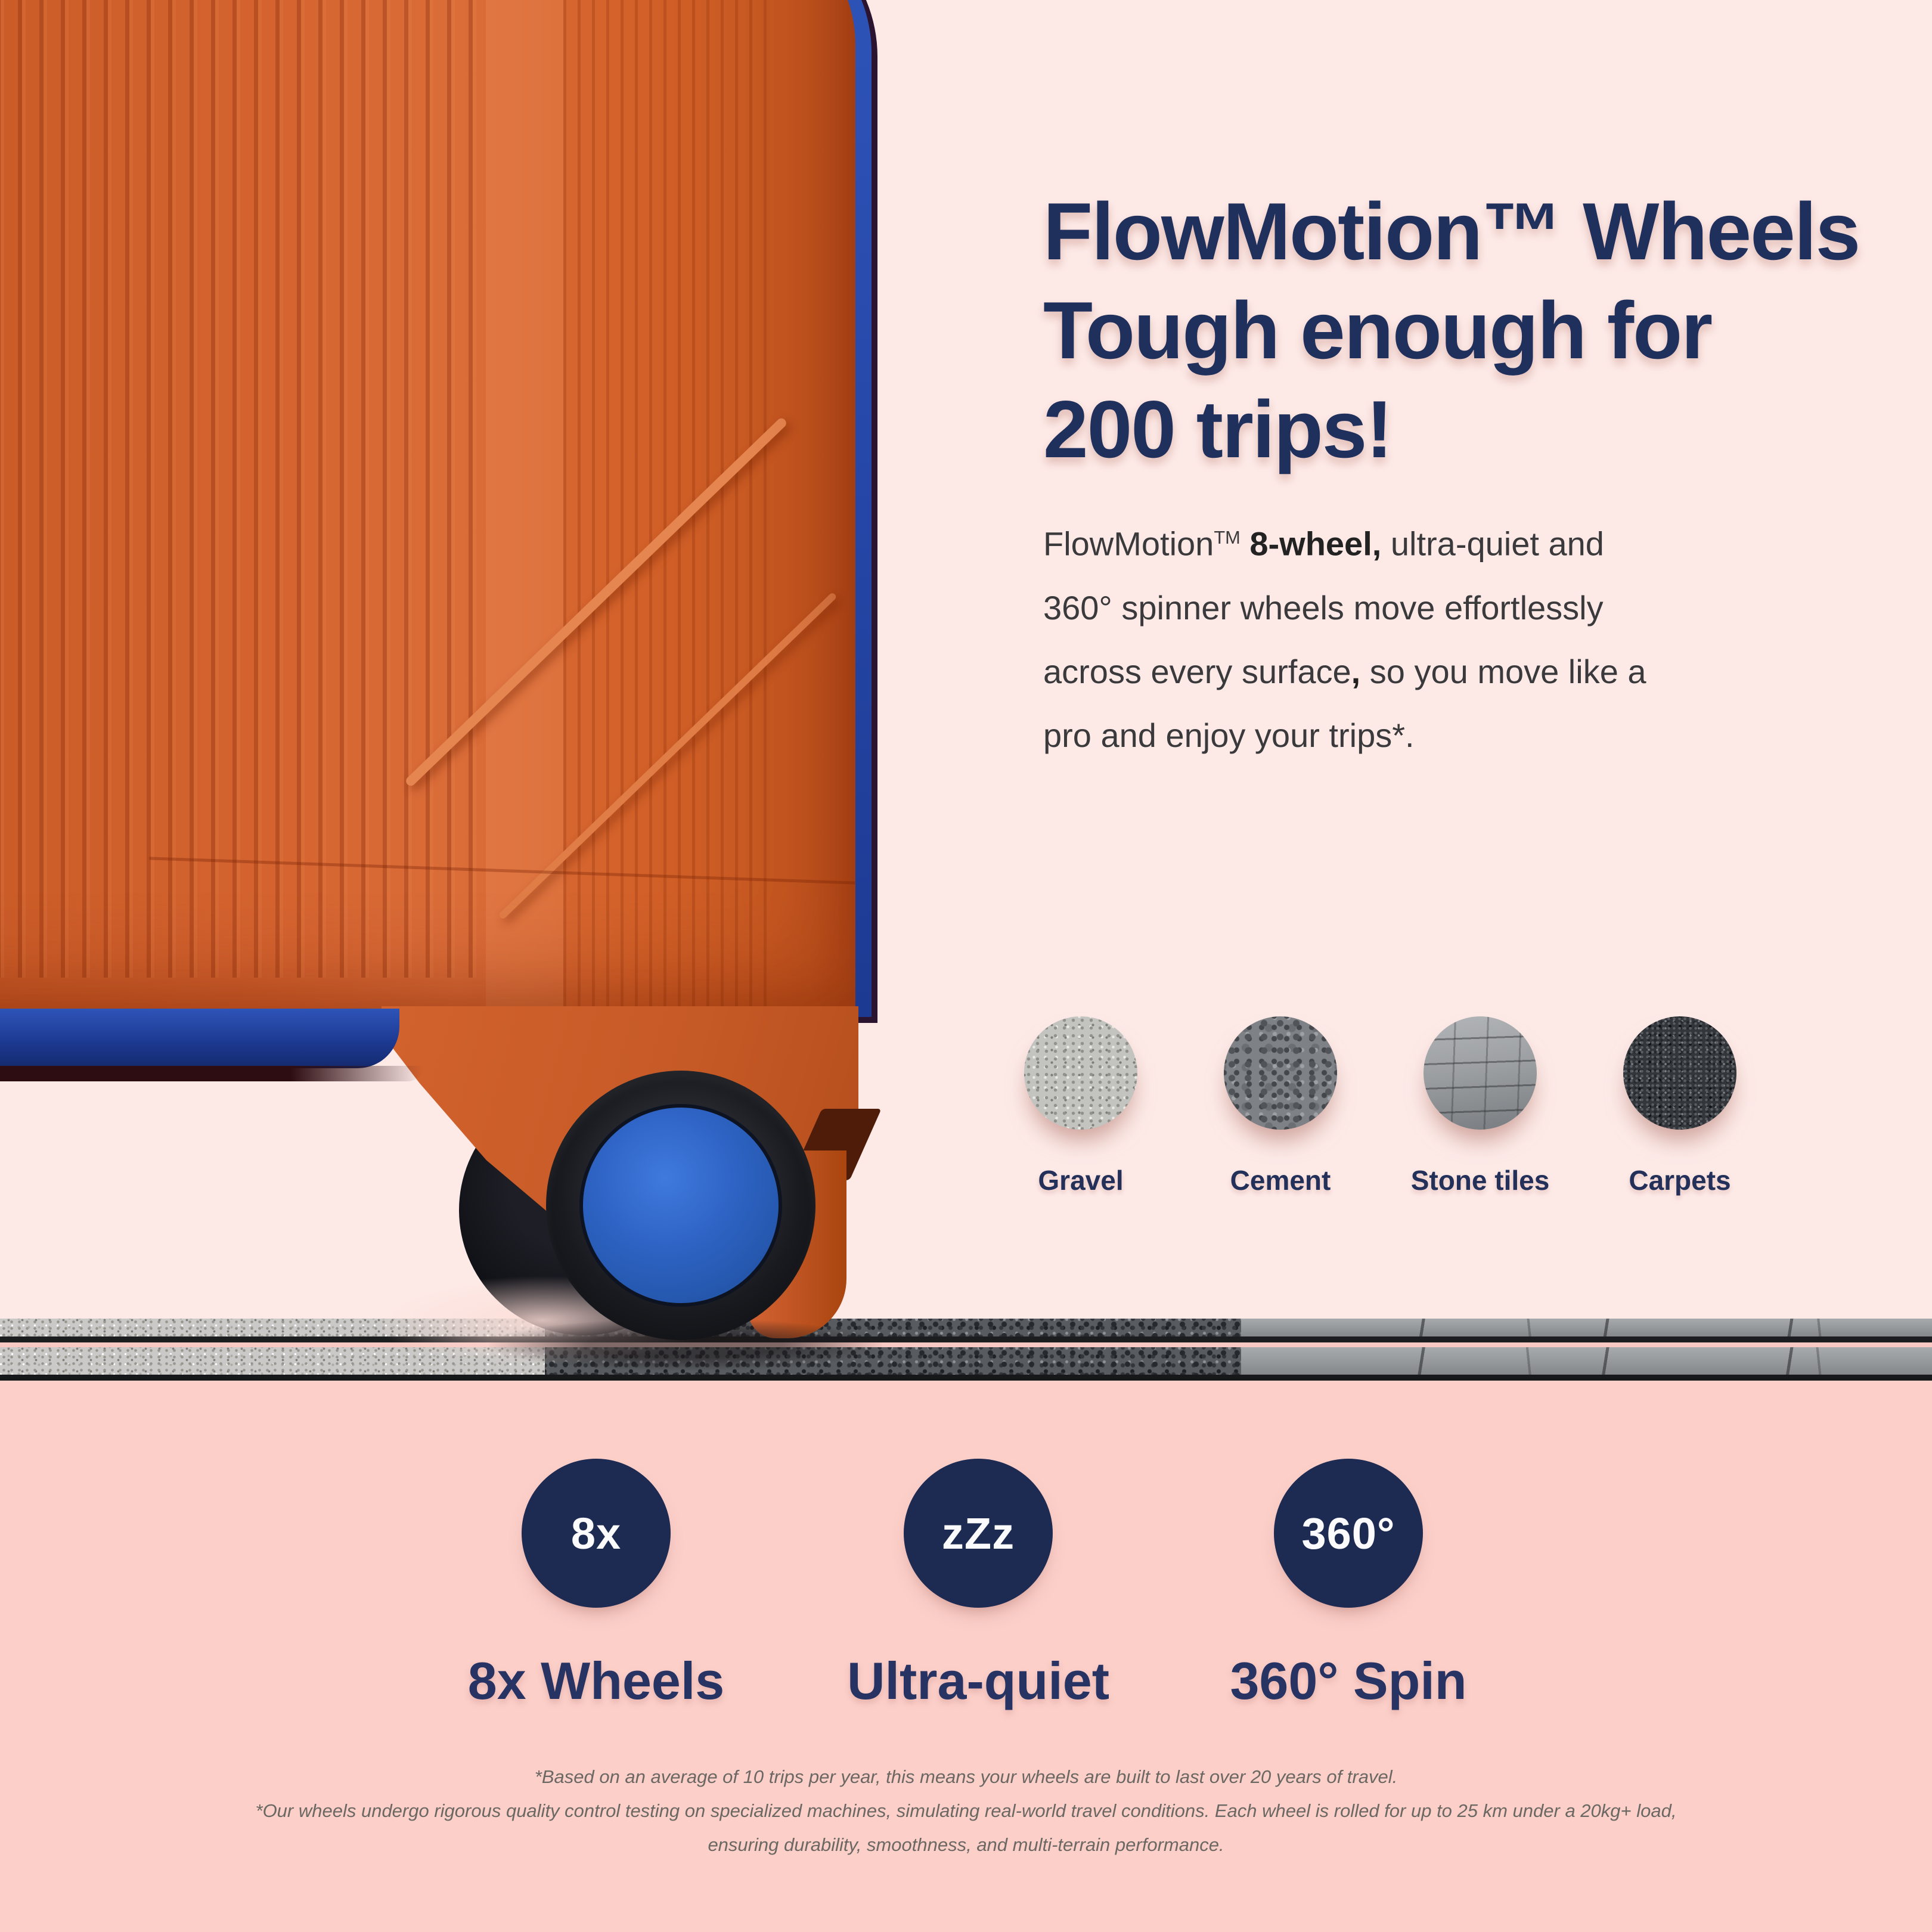 The height and width of the screenshot is (1932, 1932). I want to click on feature-8x-wheels: 8x 8x Wheels, so click(596, 1585).